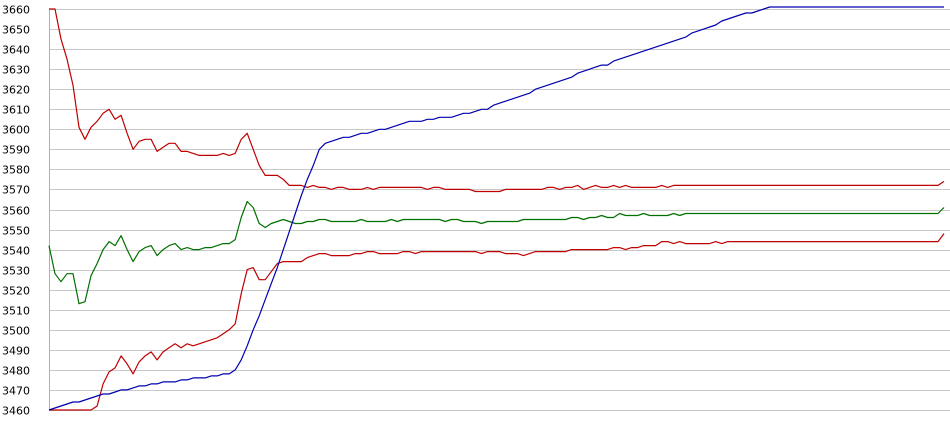  What do you see at coordinates (16, 30) in the screenshot?
I see `y-tick-label-3650: 3650` at bounding box center [16, 30].